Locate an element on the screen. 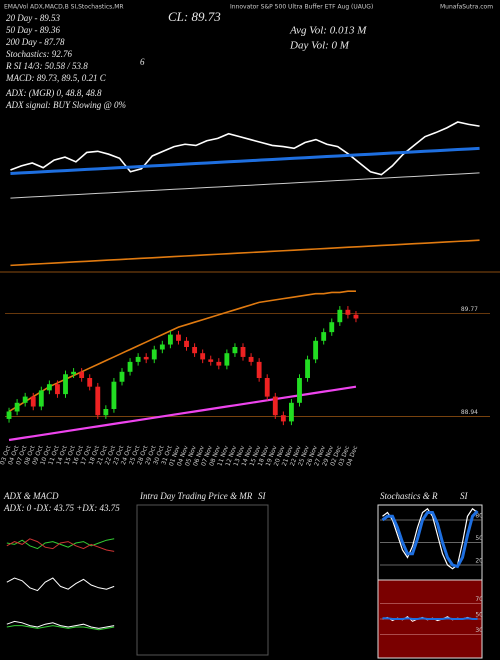  rsi-value: R SI 14/3: 50.58 / 53.8 is located at coordinates (46, 66).